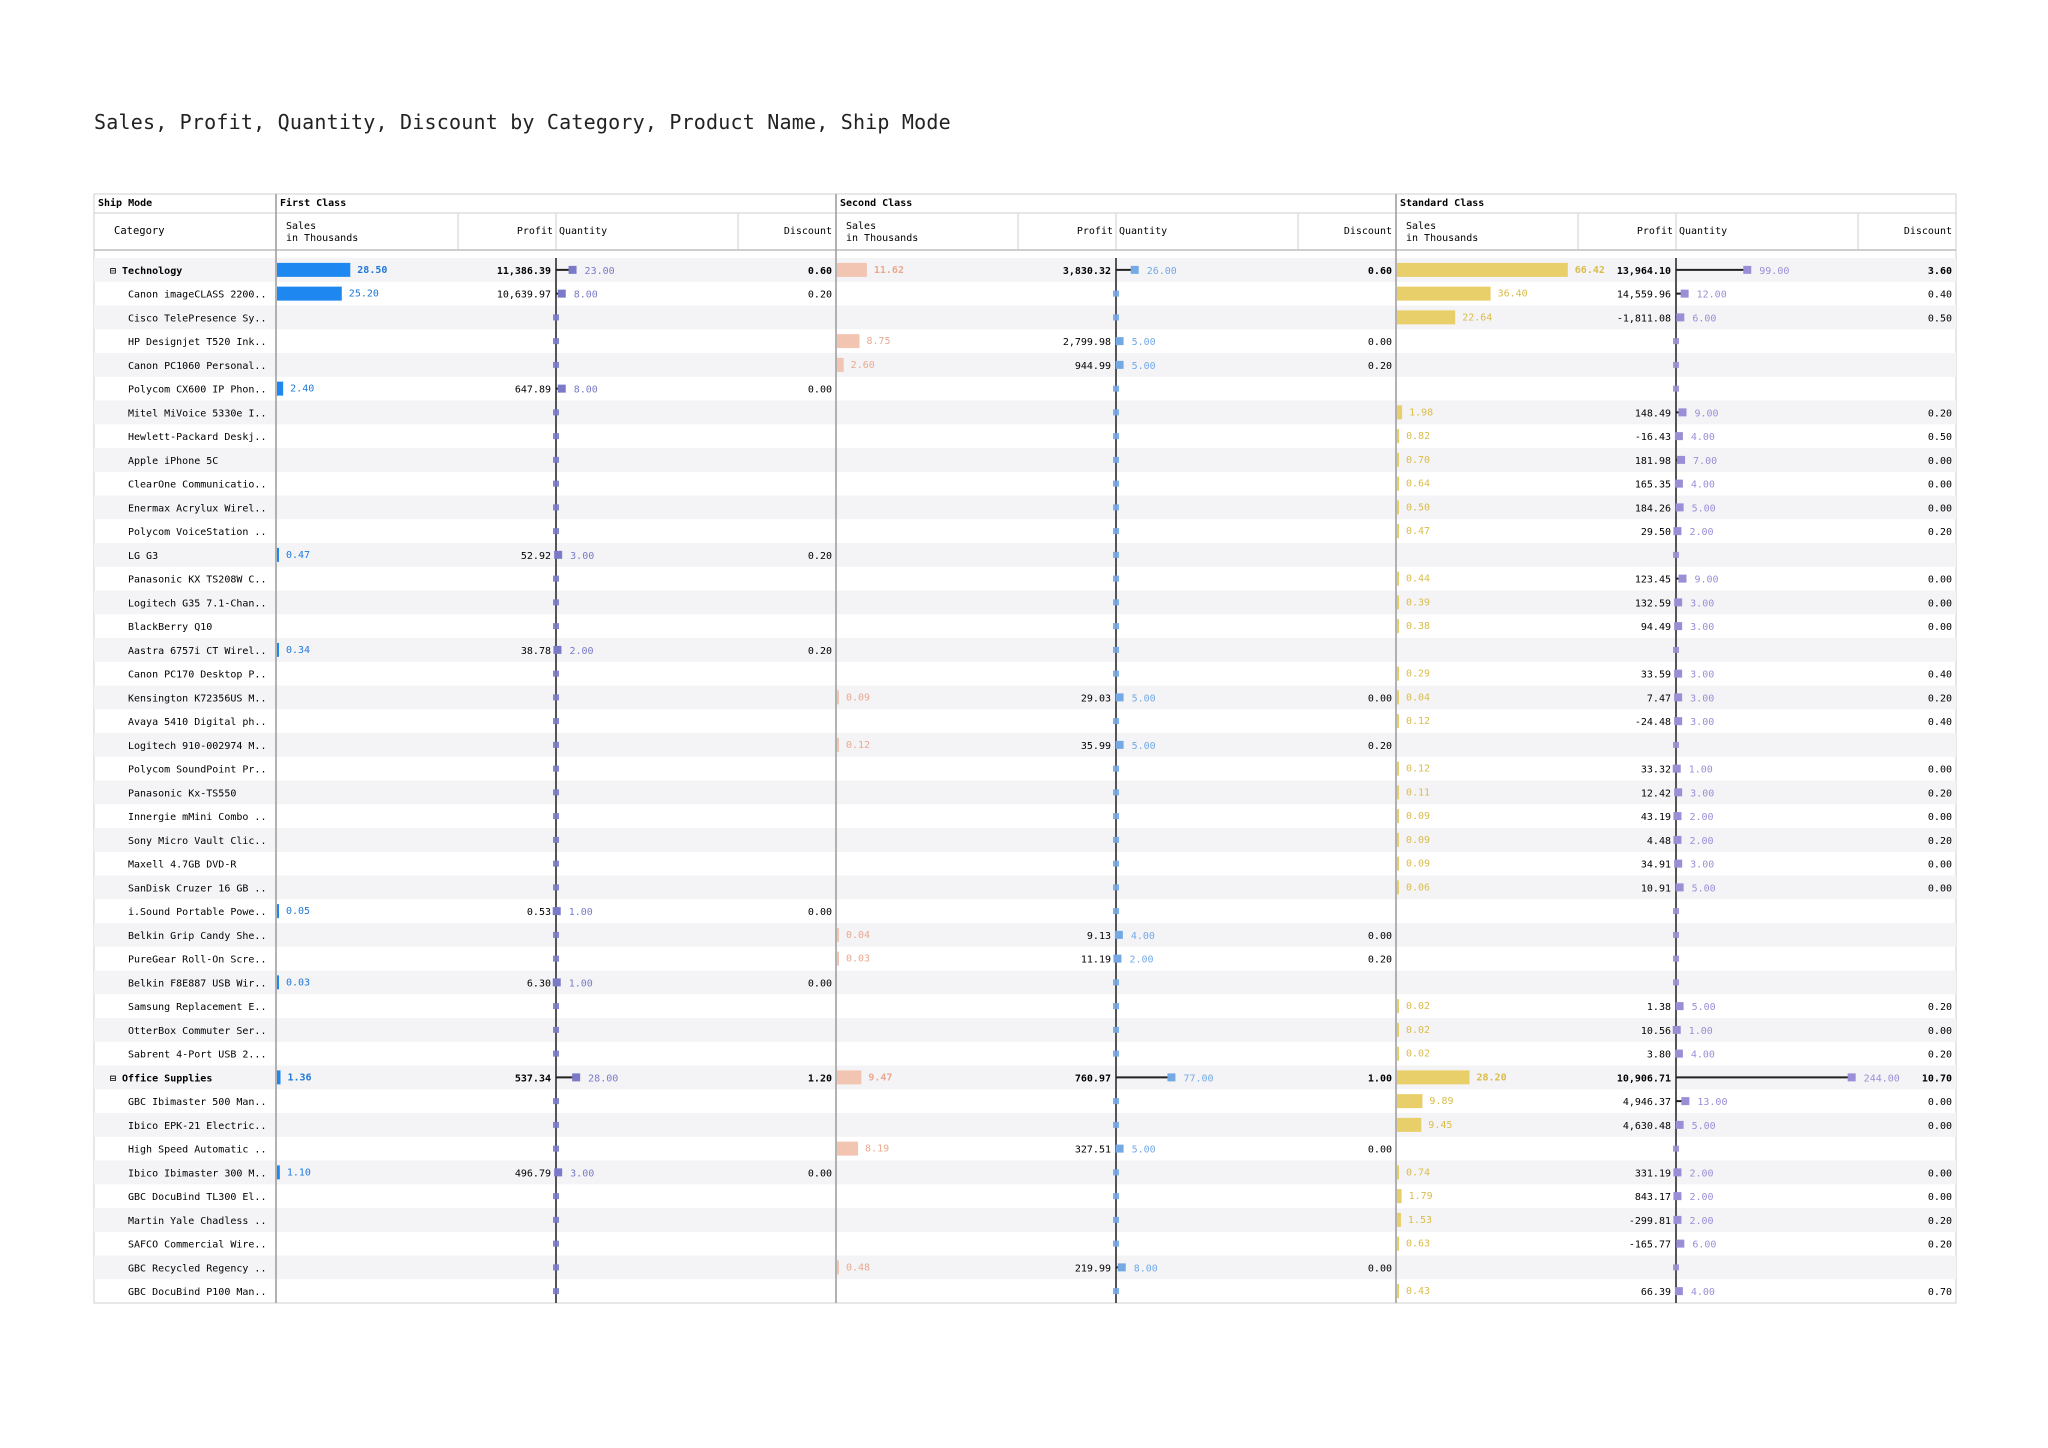 This screenshot has width=2048, height=1448. I want to click on profit-value: 537.34, so click(533, 1078).